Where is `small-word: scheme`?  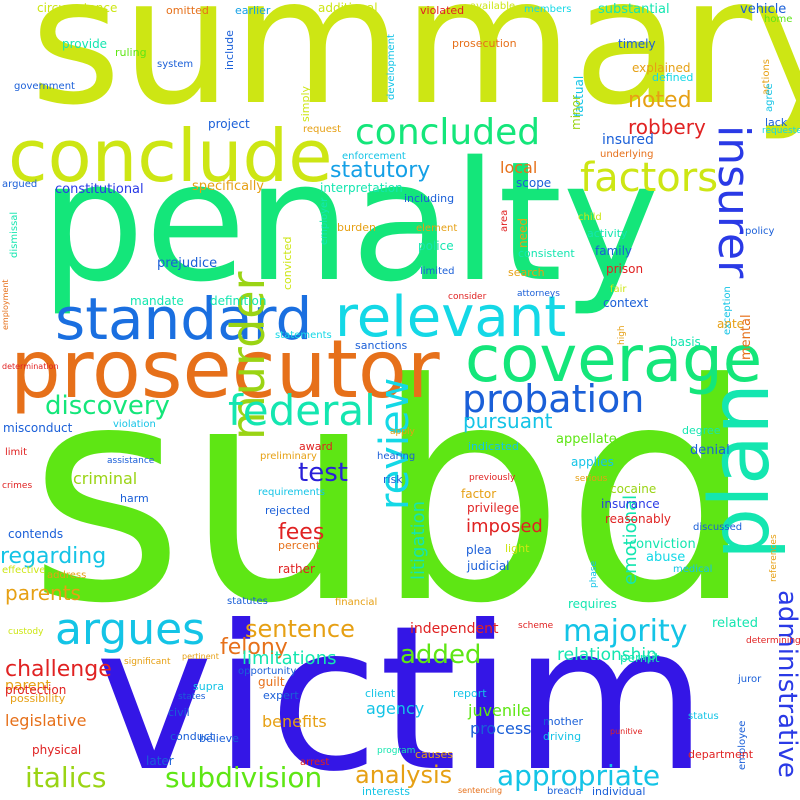
small-word: scheme is located at coordinates (536, 626).